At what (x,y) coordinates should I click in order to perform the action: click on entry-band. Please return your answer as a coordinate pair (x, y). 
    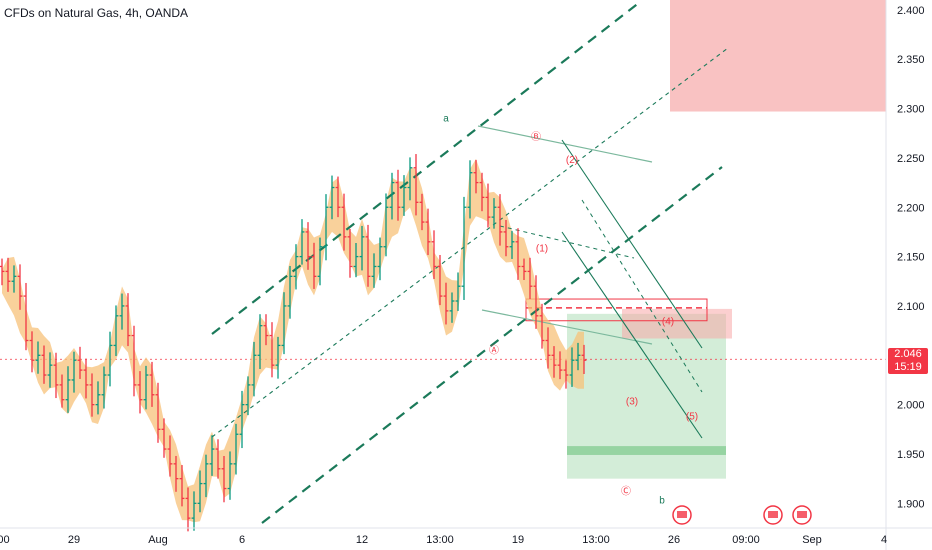
    Looking at the image, I should click on (677, 323).